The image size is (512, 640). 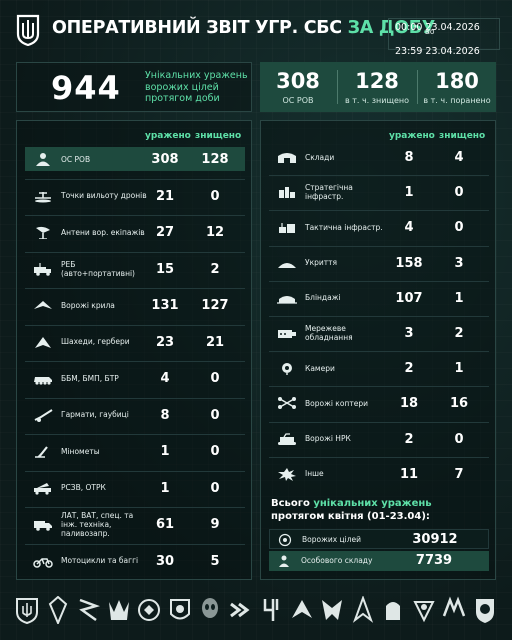 What do you see at coordinates (41, 452) in the screenshot?
I see `mortar-icon` at bounding box center [41, 452].